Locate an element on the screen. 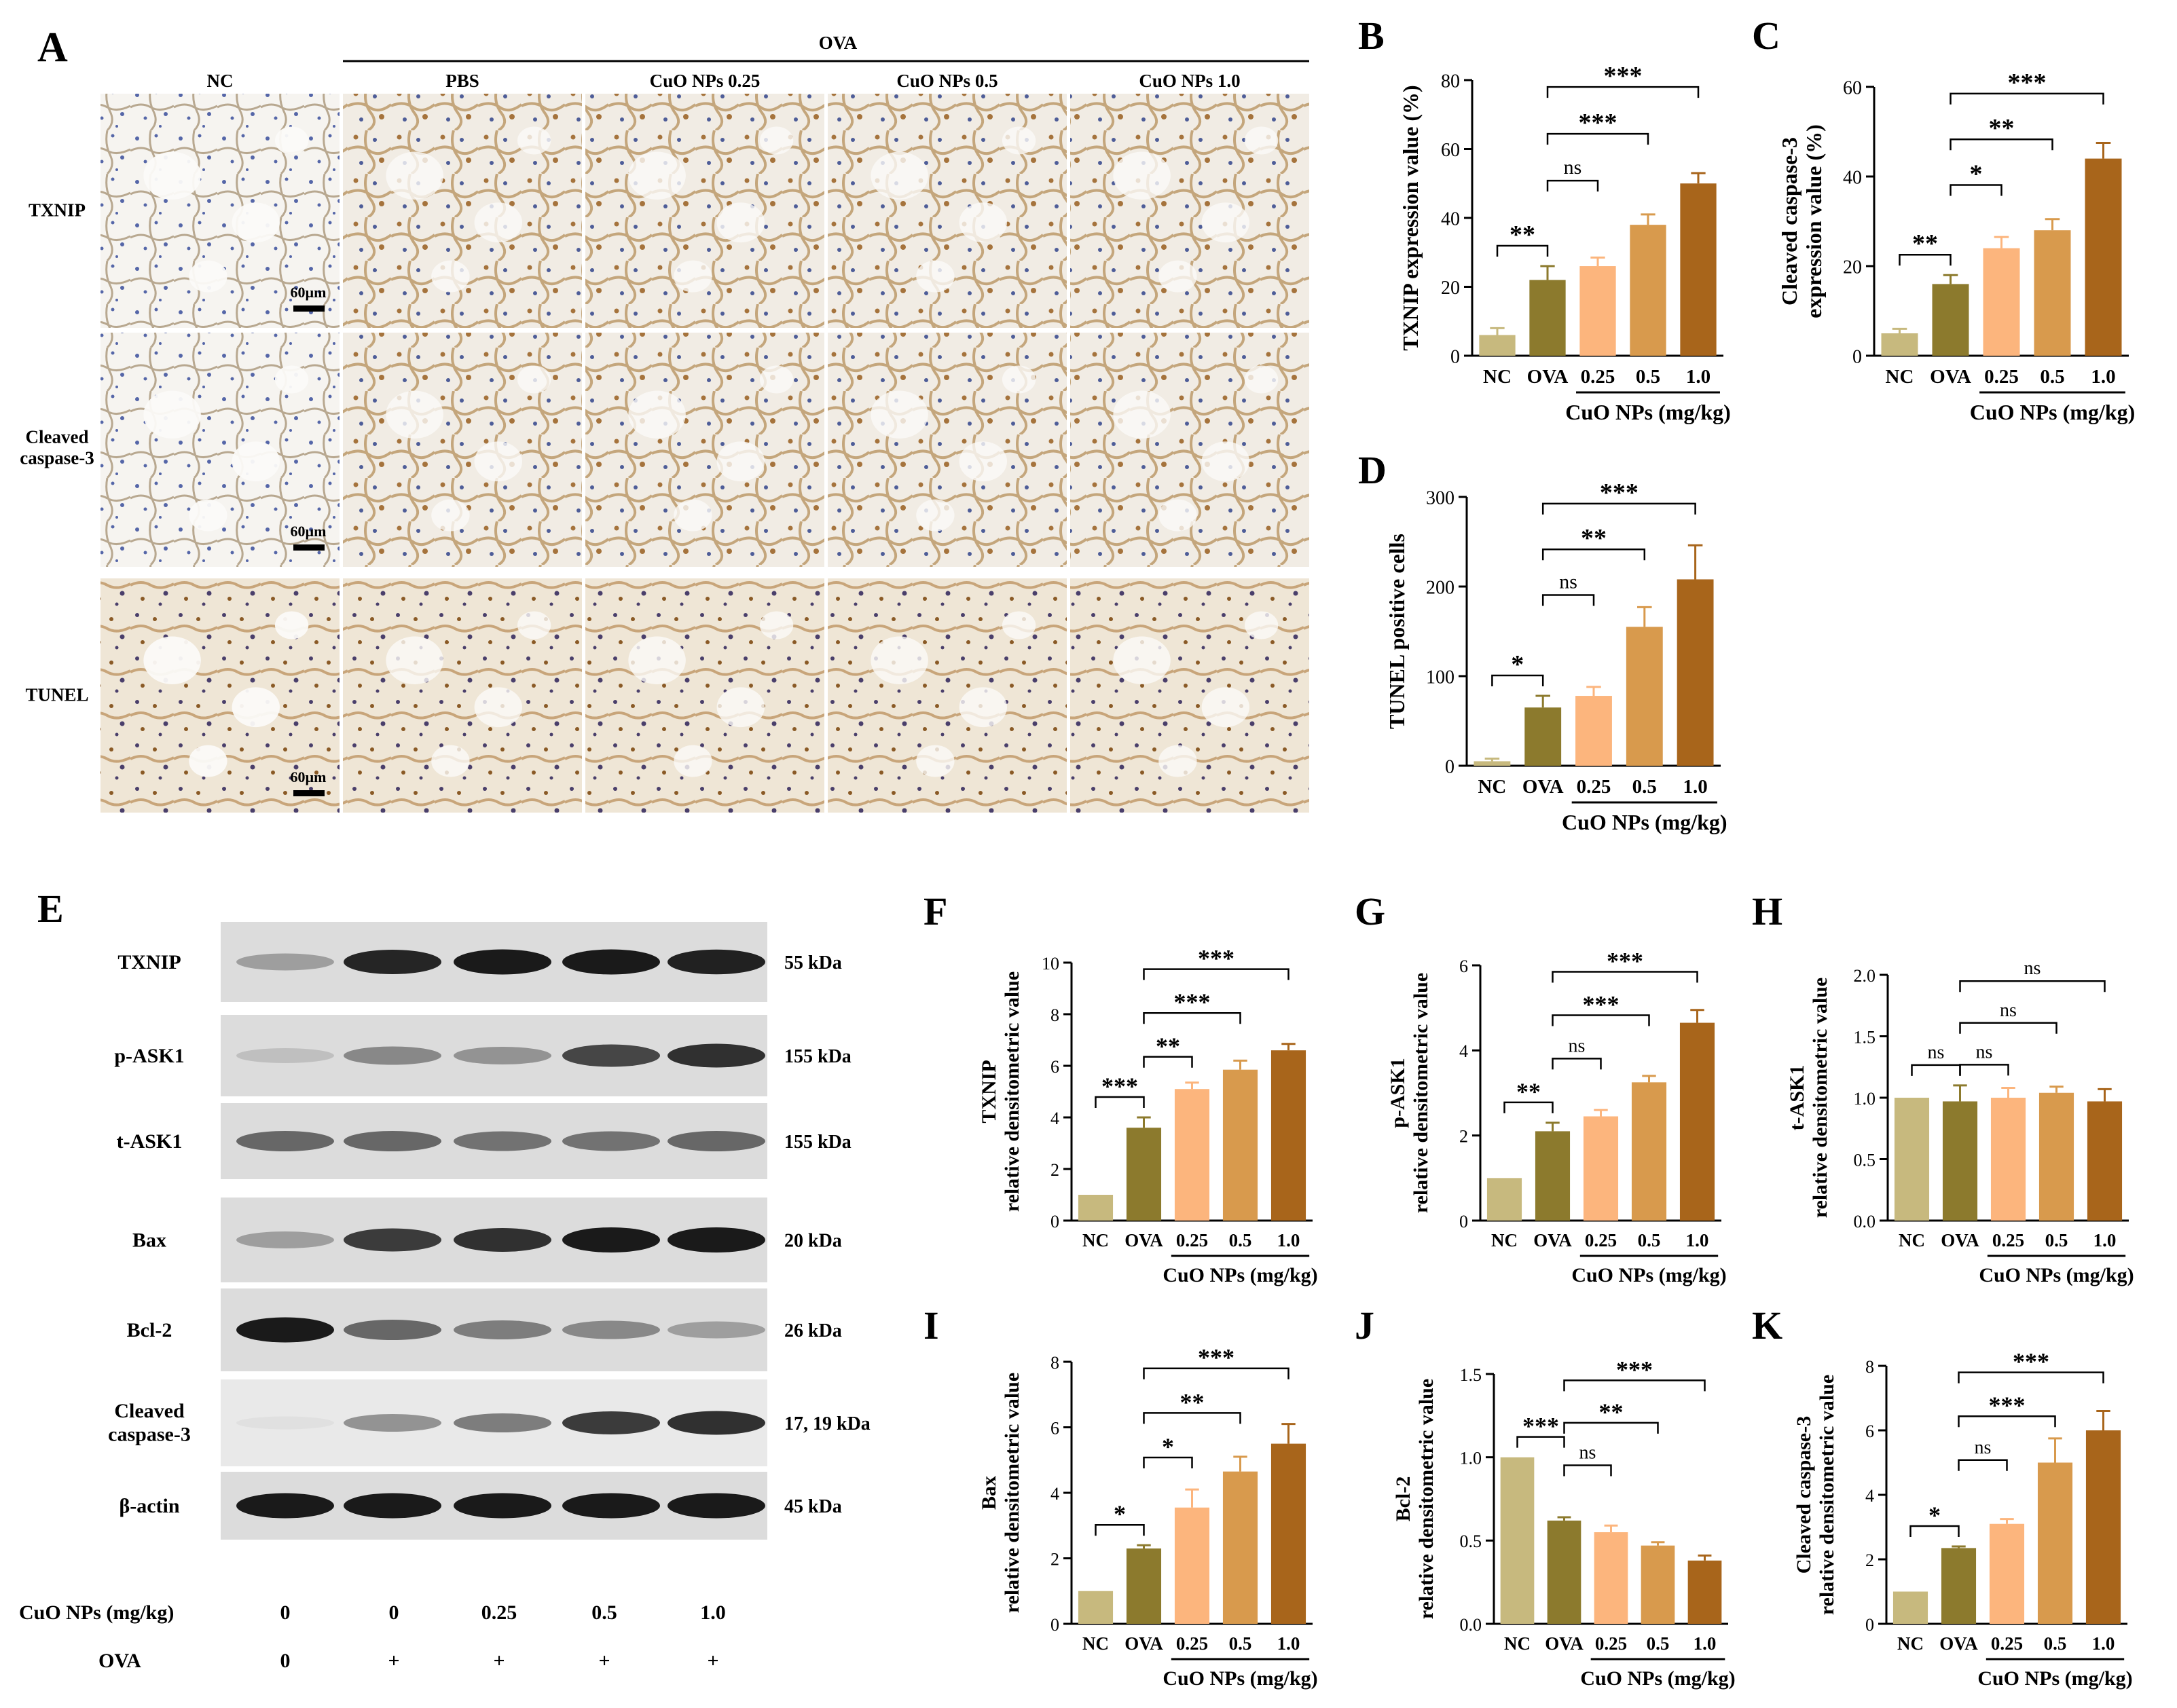 This screenshot has height=1708, width=2177. y-axis-label: Bcl-2relative densitometric value is located at coordinates (1415, 1499).